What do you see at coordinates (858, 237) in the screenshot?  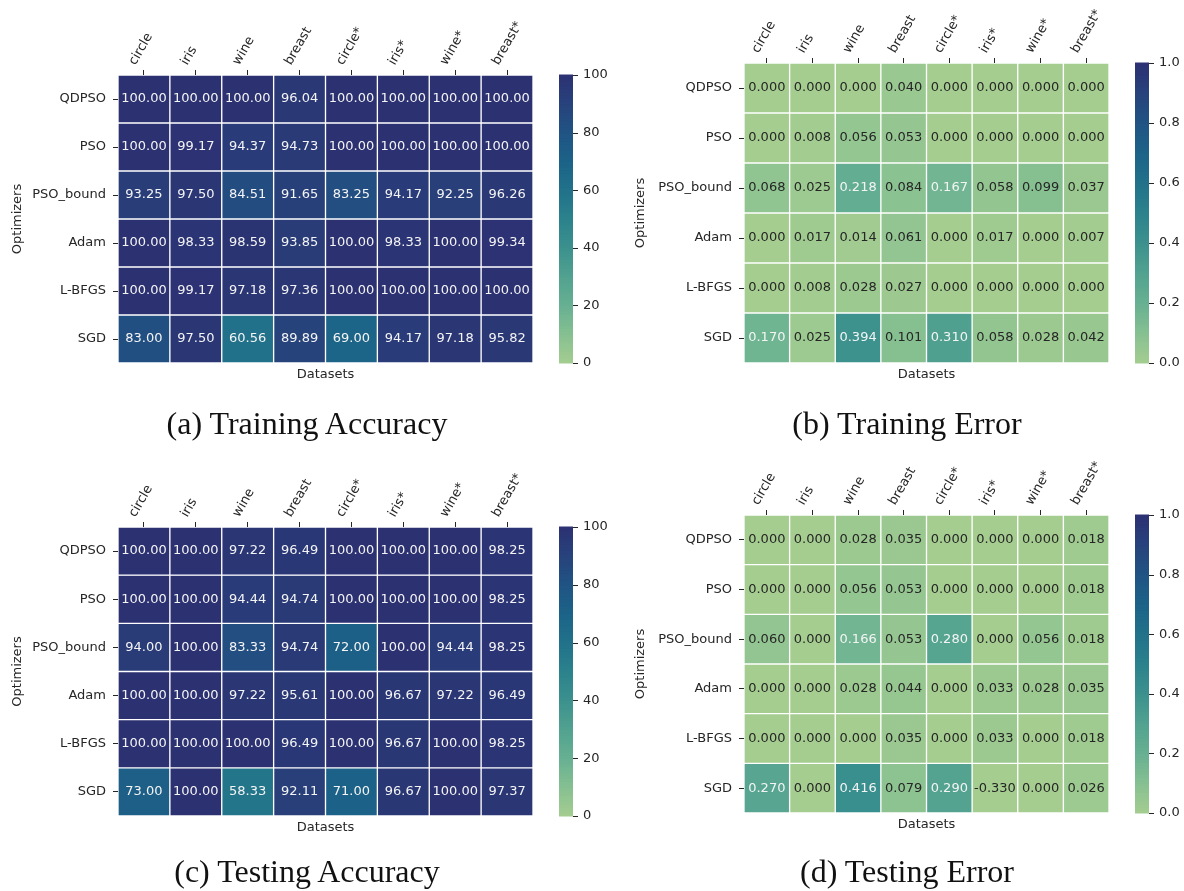 I see `data-label: 0.014` at bounding box center [858, 237].